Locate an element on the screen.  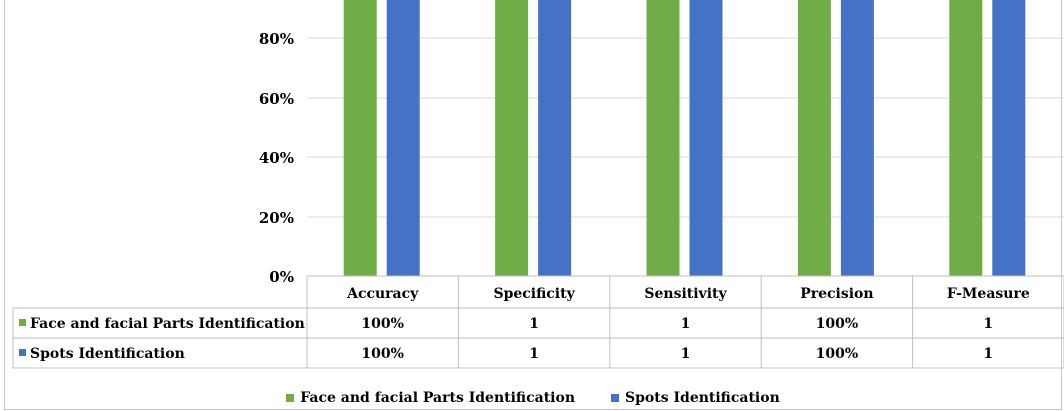
legend-item: Face and facial Parts Identification is located at coordinates (430, 398).